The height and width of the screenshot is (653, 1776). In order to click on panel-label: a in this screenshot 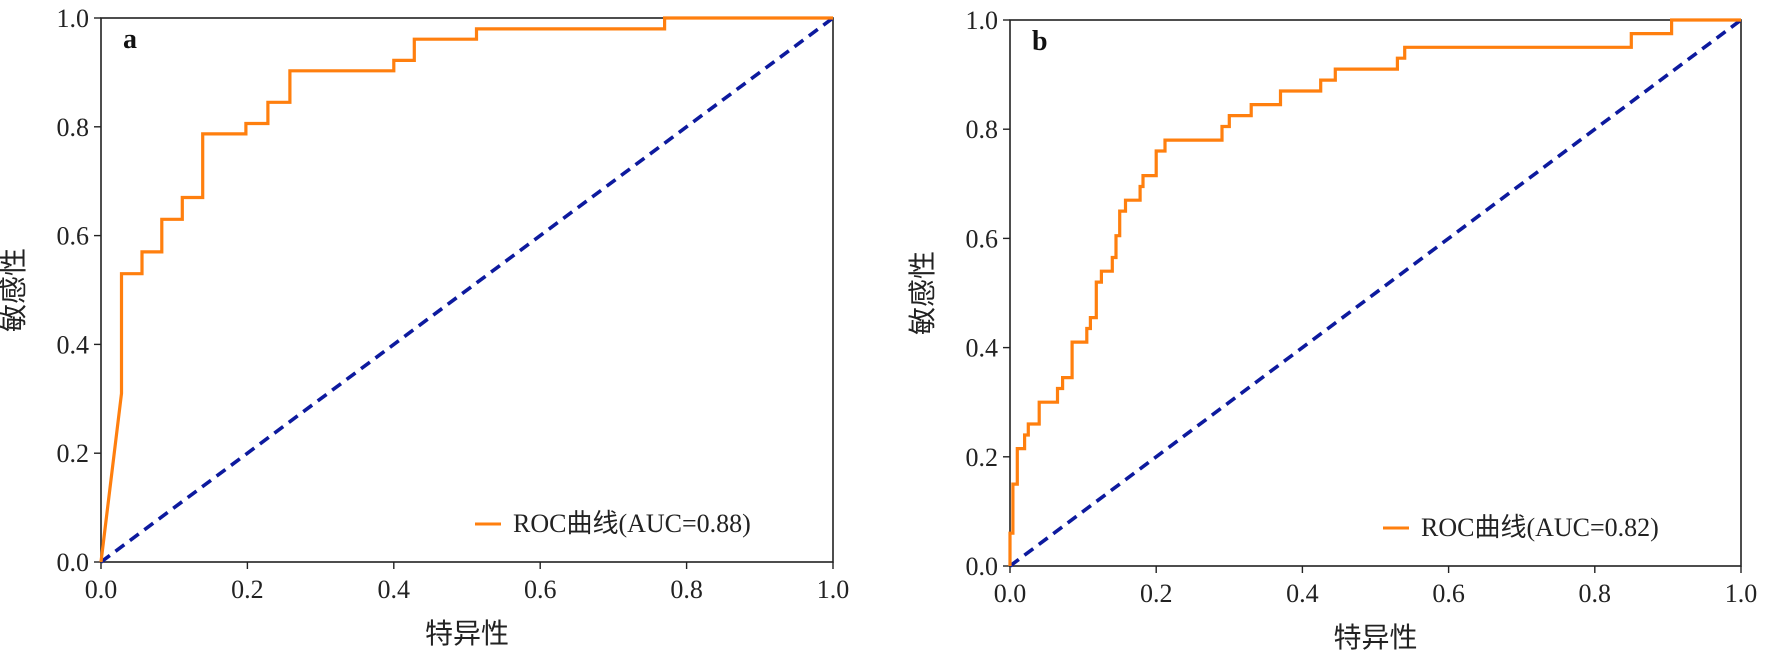, I will do `click(130, 39)`.